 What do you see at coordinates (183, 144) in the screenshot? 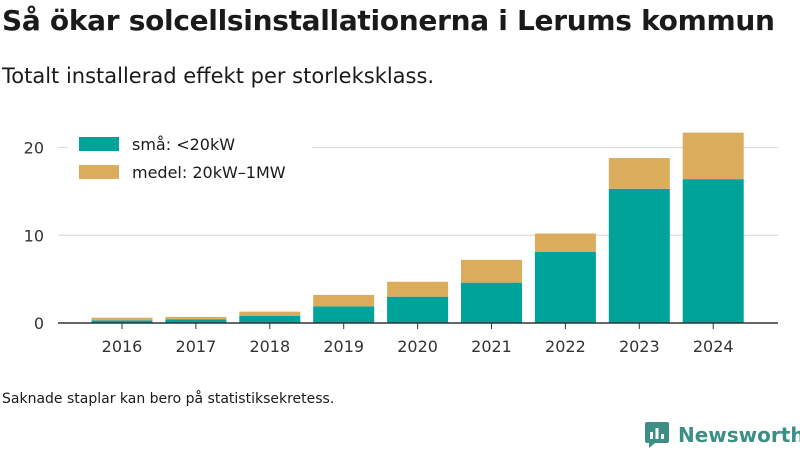
I see `legend-label: små: <20kW` at bounding box center [183, 144].